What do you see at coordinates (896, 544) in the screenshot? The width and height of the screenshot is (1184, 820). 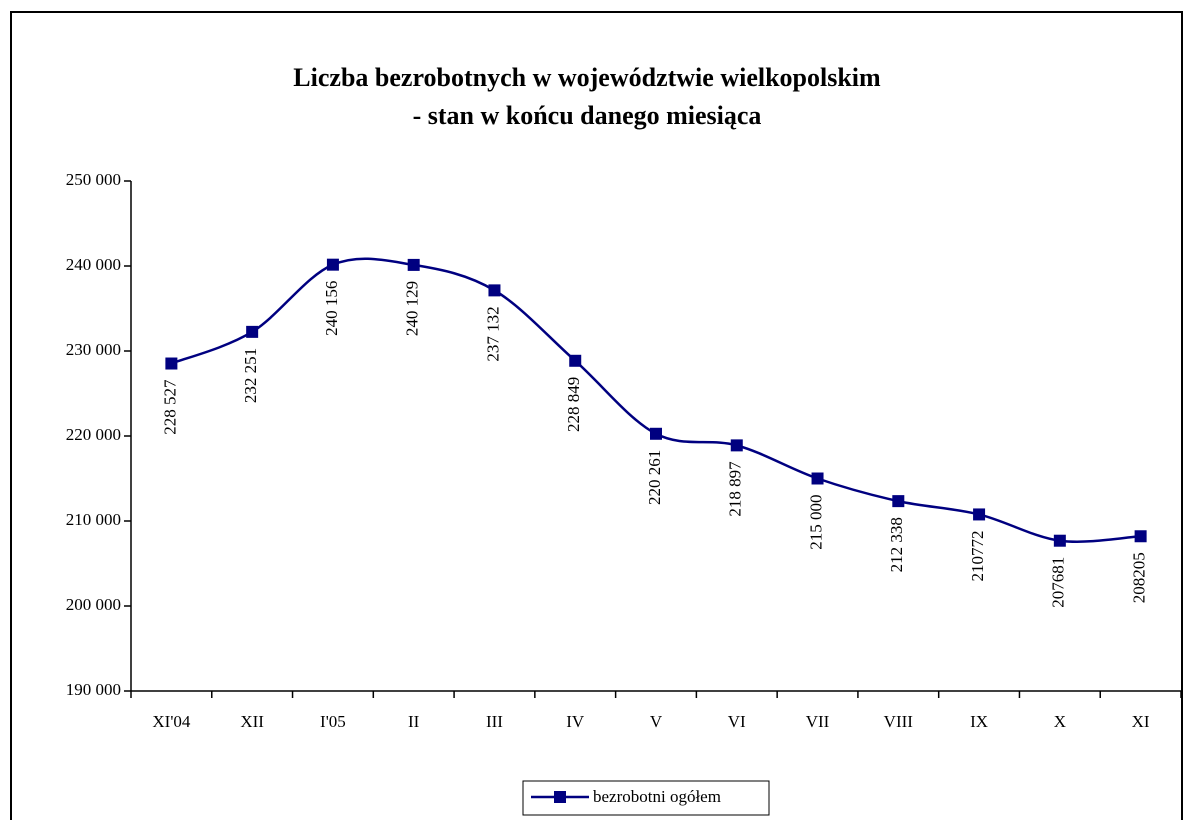 I see `data-label: 212 338` at bounding box center [896, 544].